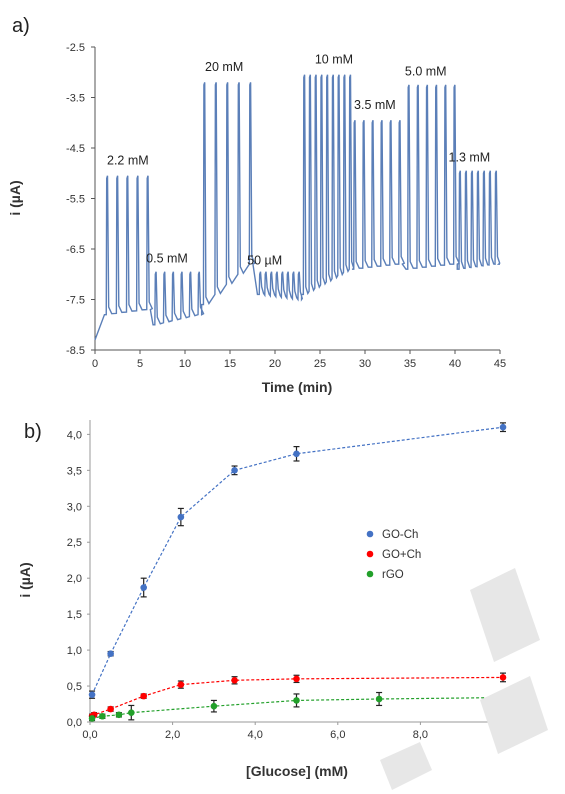 The width and height of the screenshot is (565, 794). I want to click on panel-b-y-axis-title: i (µA), so click(25, 579).